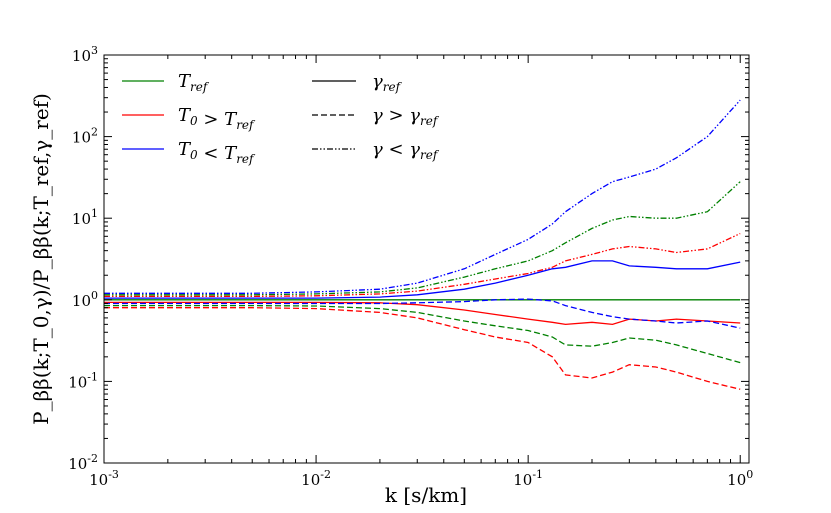  I want to click on y-tick-label: 10¹, so click(85, 217).